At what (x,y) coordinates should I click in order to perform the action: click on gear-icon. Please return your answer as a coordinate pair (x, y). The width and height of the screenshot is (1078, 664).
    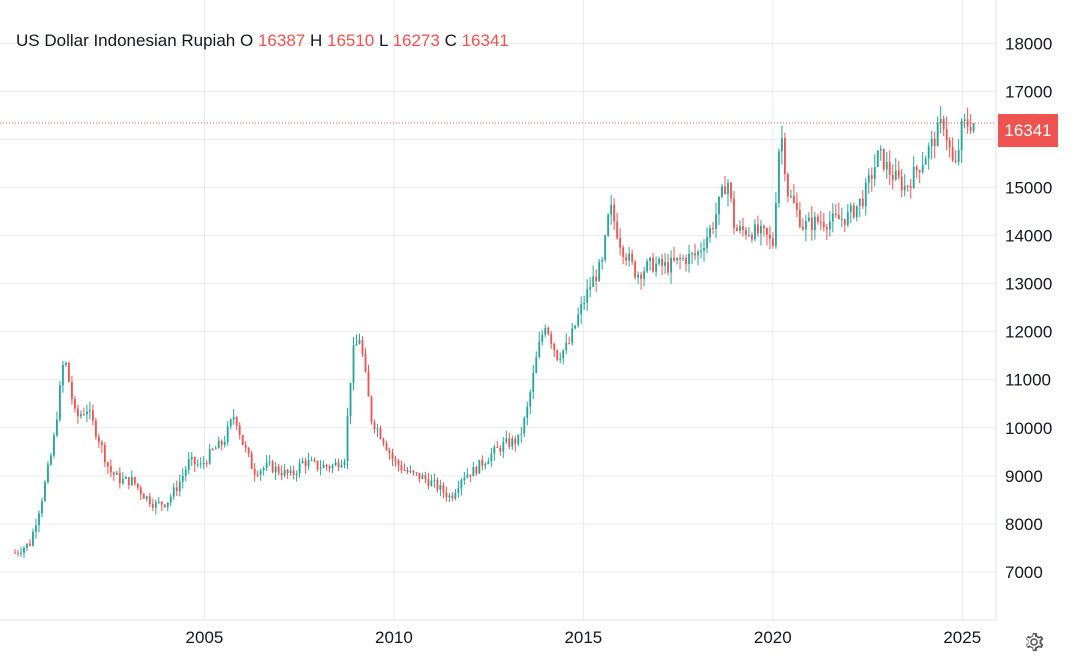
    Looking at the image, I should click on (1034, 642).